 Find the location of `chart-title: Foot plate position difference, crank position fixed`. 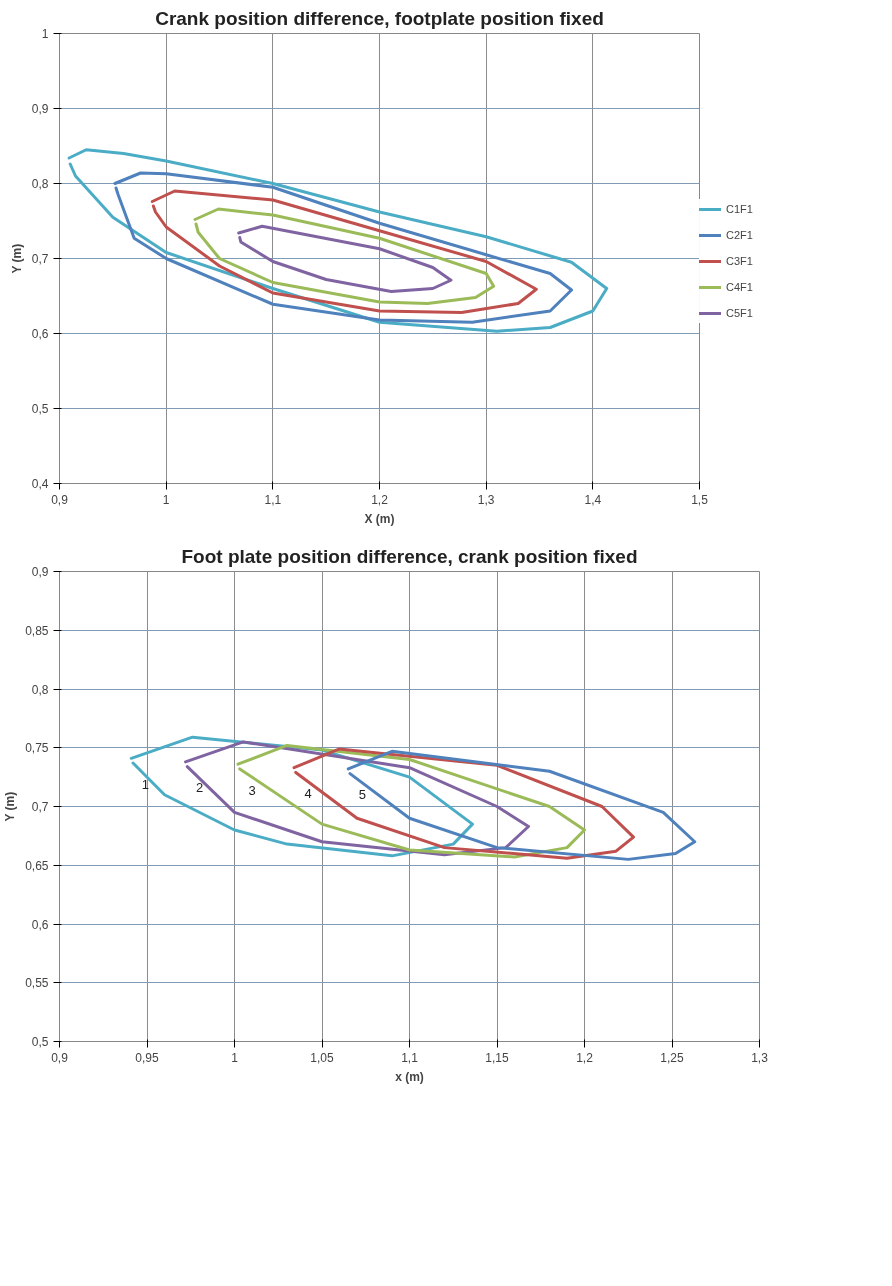

chart-title: Foot plate position difference, crank position fixed is located at coordinates (409, 556).